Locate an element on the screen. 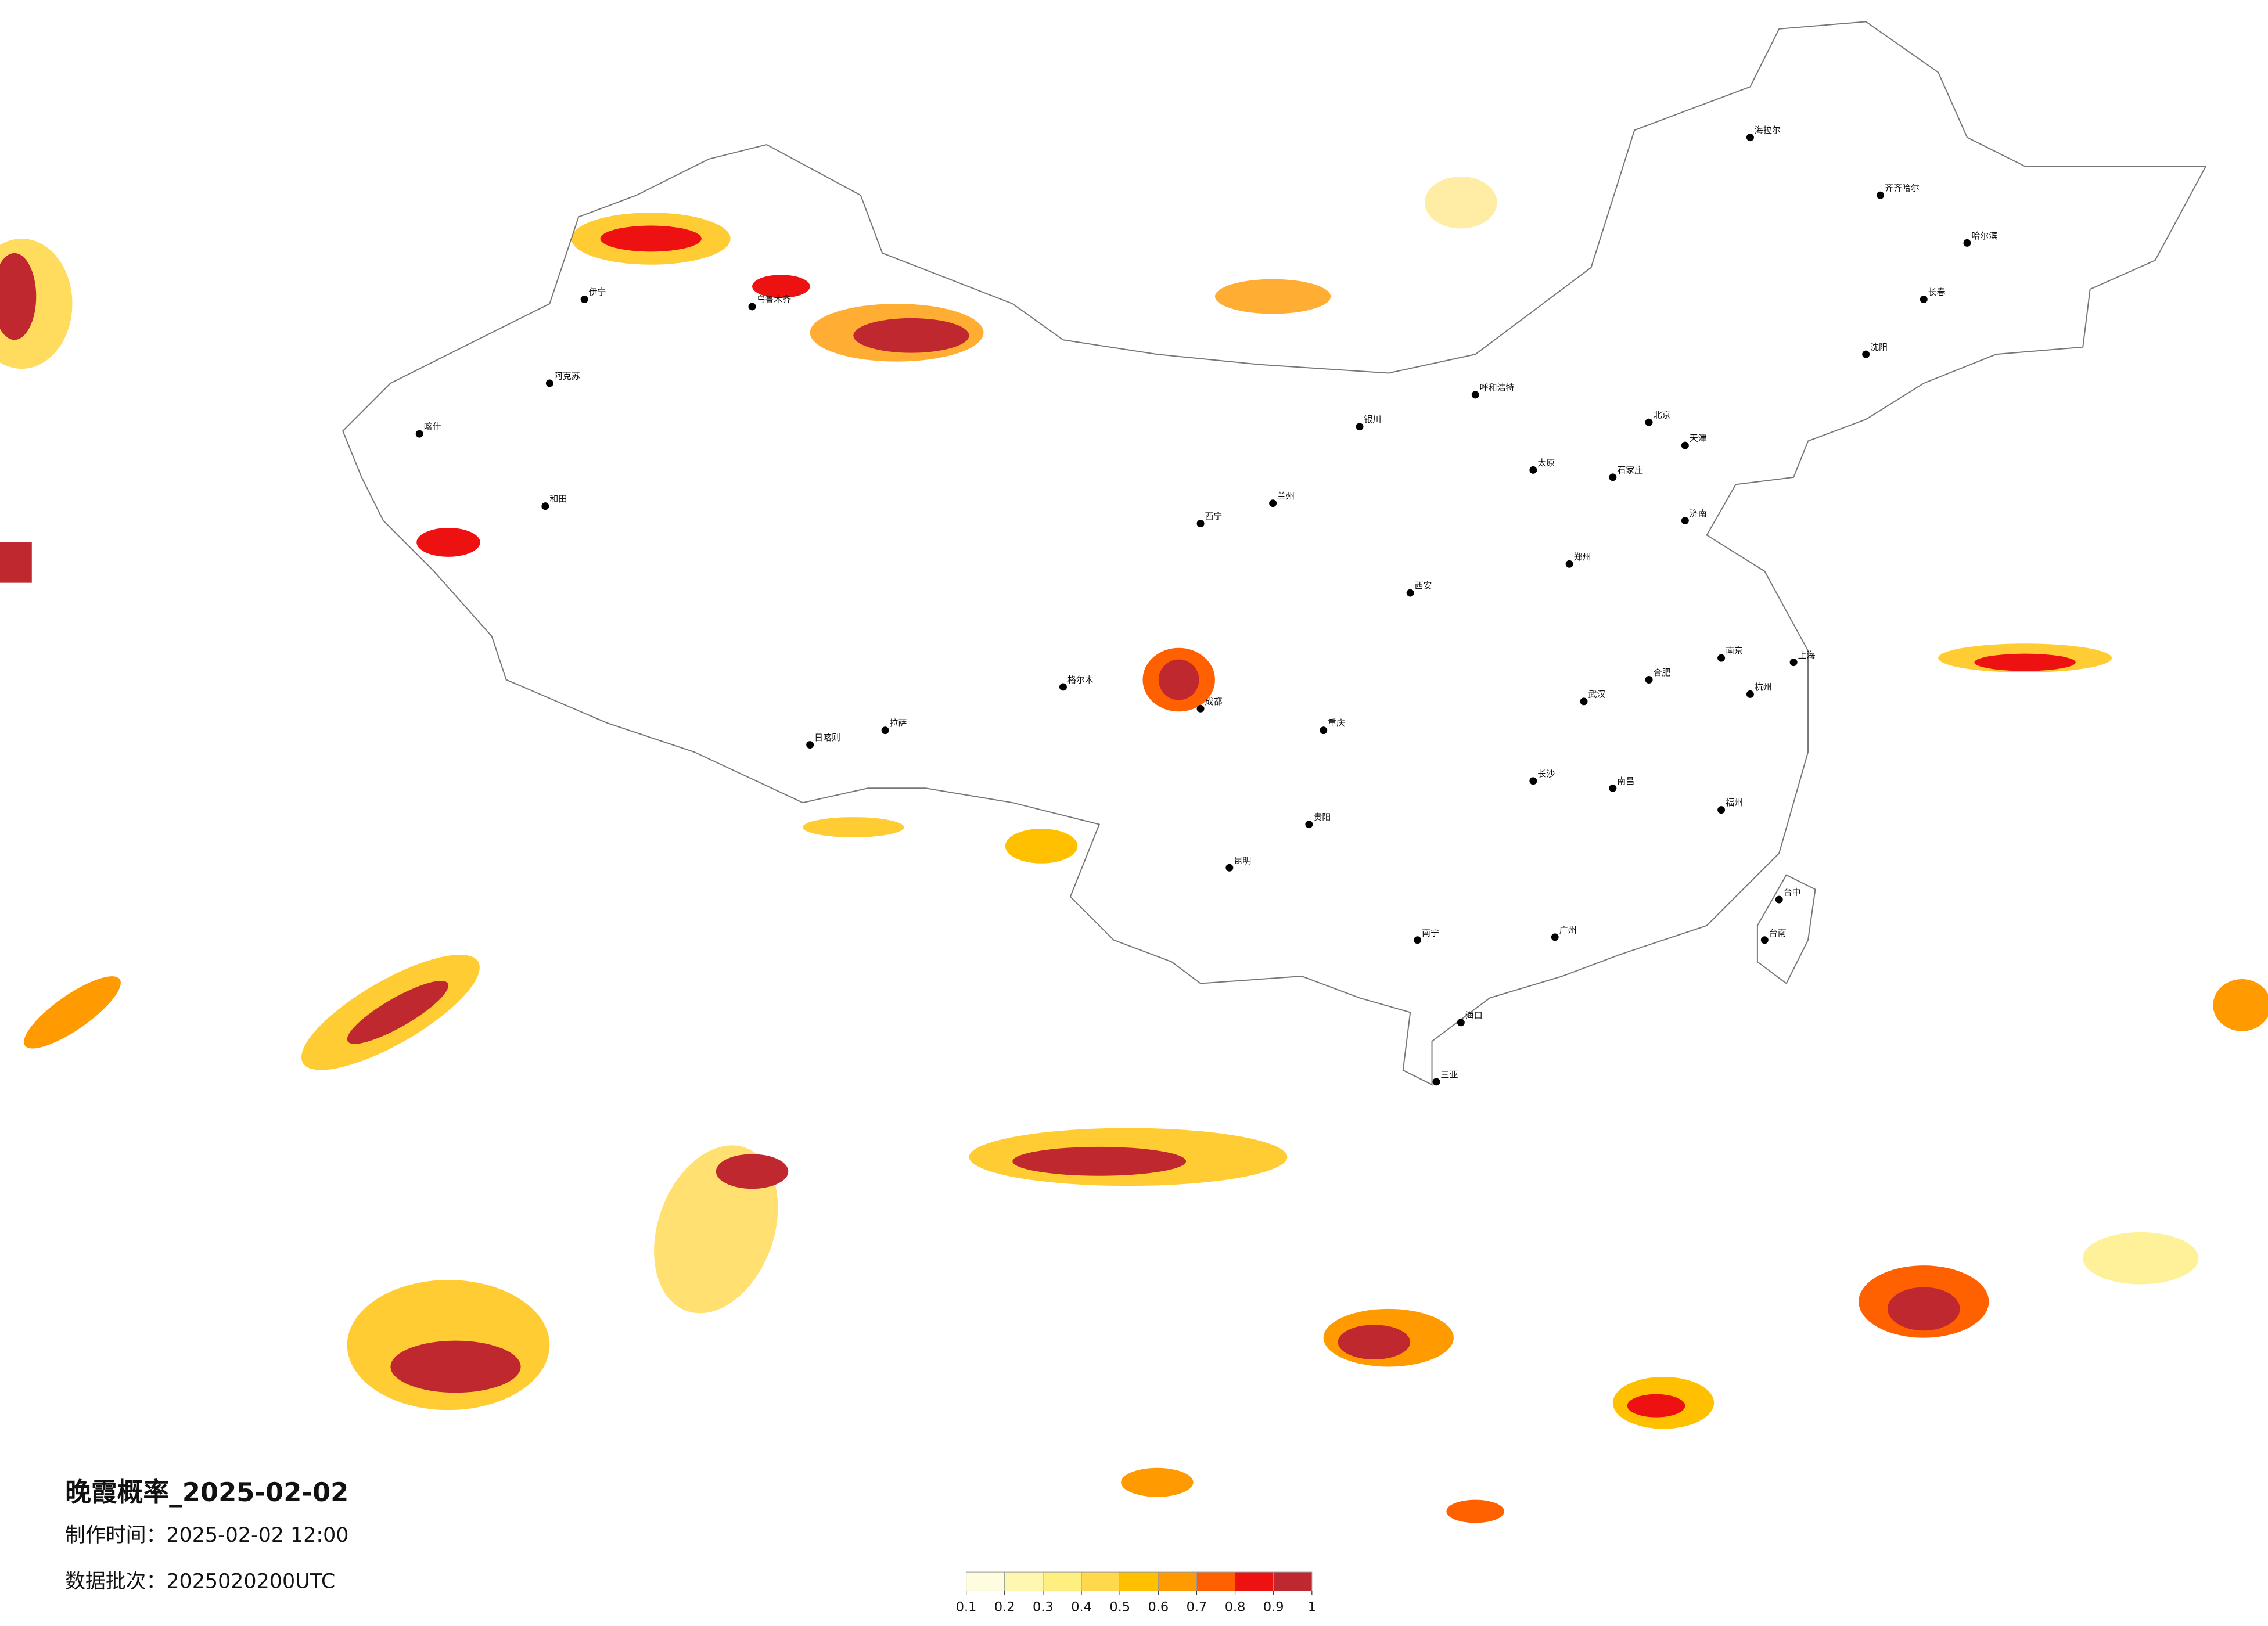  city-label: 台中 is located at coordinates (1792, 892).